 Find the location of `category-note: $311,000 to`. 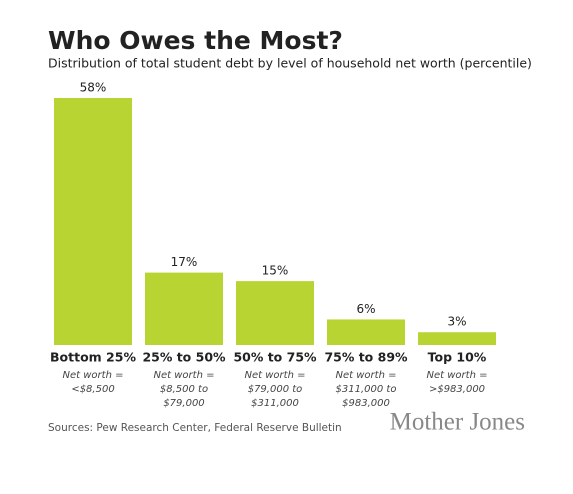

category-note: $311,000 to is located at coordinates (366, 389).